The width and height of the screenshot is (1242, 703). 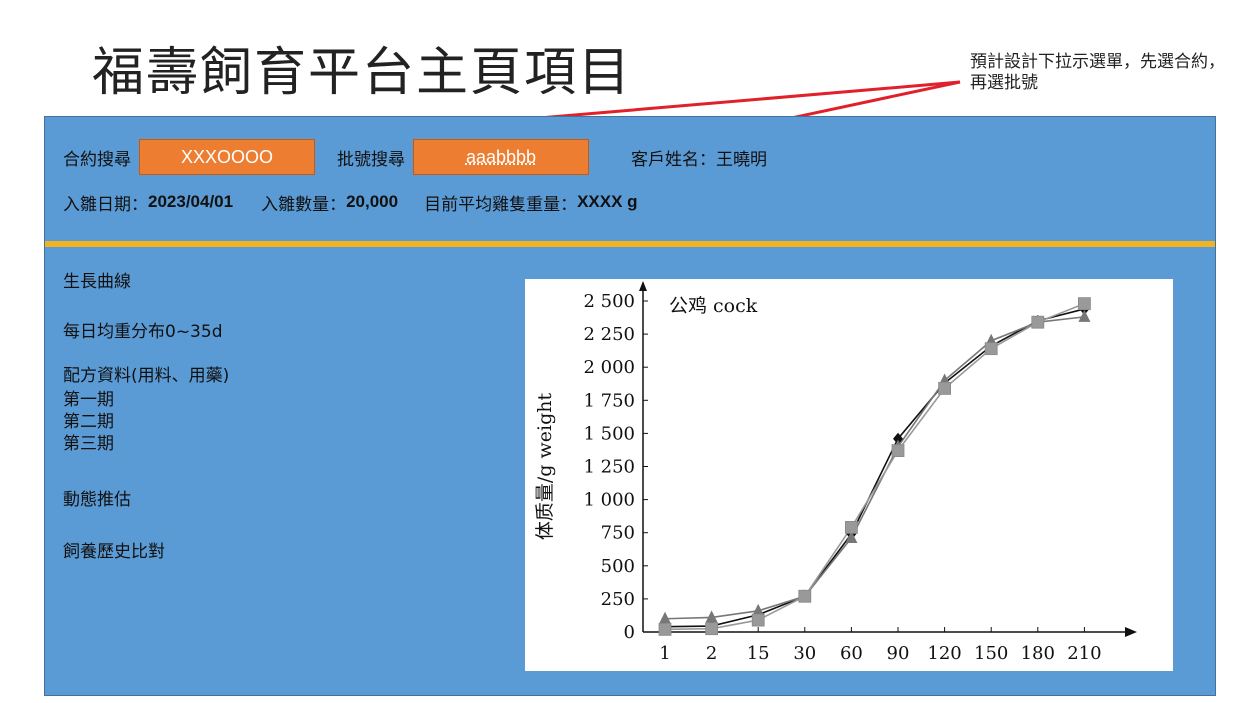 What do you see at coordinates (143, 332) in the screenshot?
I see `menu-daily-weight: 每日均重分布0~35d` at bounding box center [143, 332].